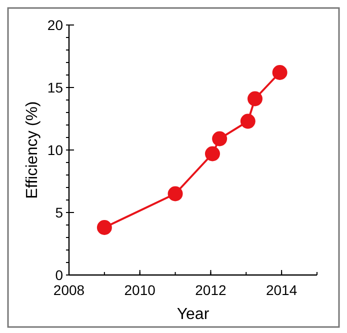  What do you see at coordinates (55, 150) in the screenshot?
I see `y-tick-label: 10` at bounding box center [55, 150].